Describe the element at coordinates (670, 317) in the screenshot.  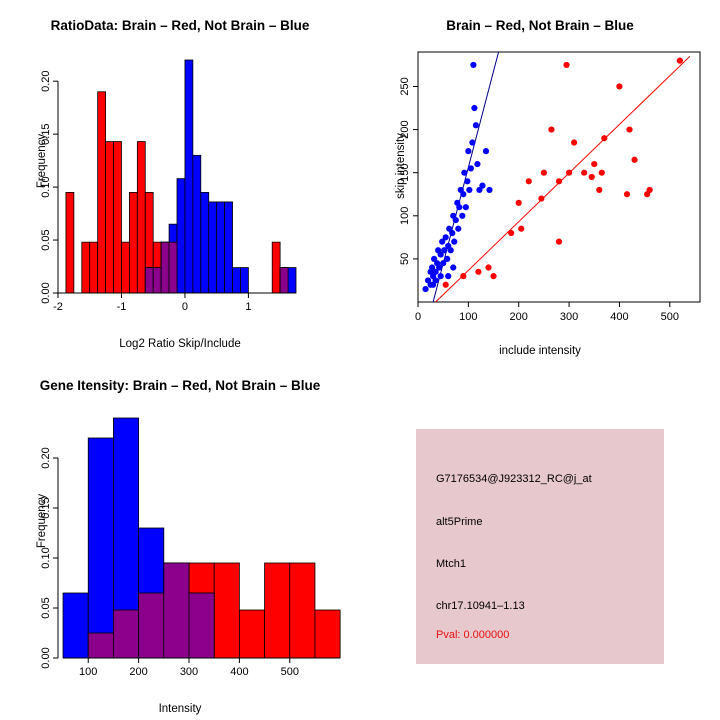
I see `scatter-xaxis-tick-label: 500` at that location.